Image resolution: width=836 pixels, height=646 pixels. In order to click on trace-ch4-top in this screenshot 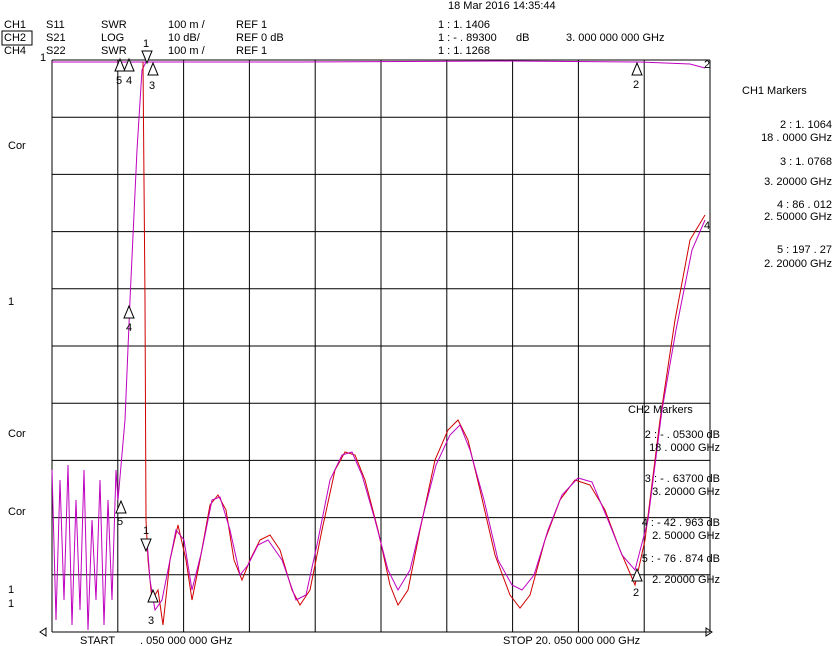, I will do `click(379, 64)`.